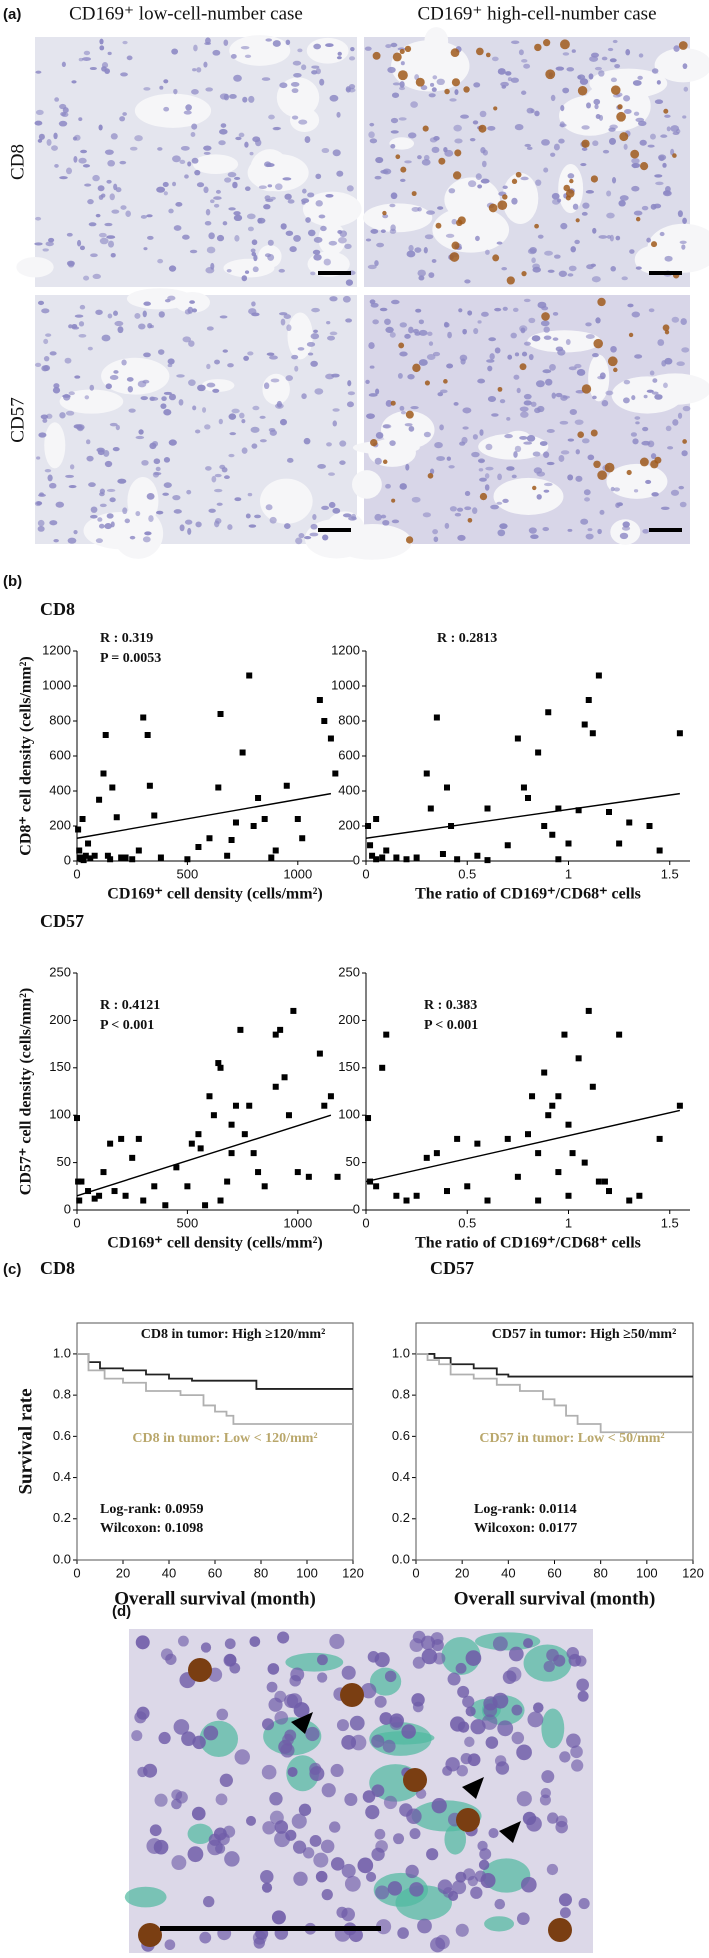  What do you see at coordinates (510, 1832) in the screenshot?
I see `arrowhead` at bounding box center [510, 1832].